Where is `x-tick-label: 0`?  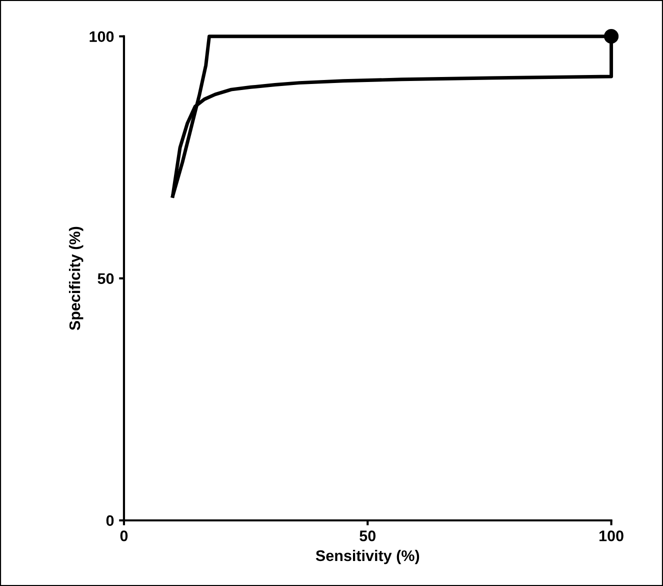
x-tick-label: 0 is located at coordinates (124, 536).